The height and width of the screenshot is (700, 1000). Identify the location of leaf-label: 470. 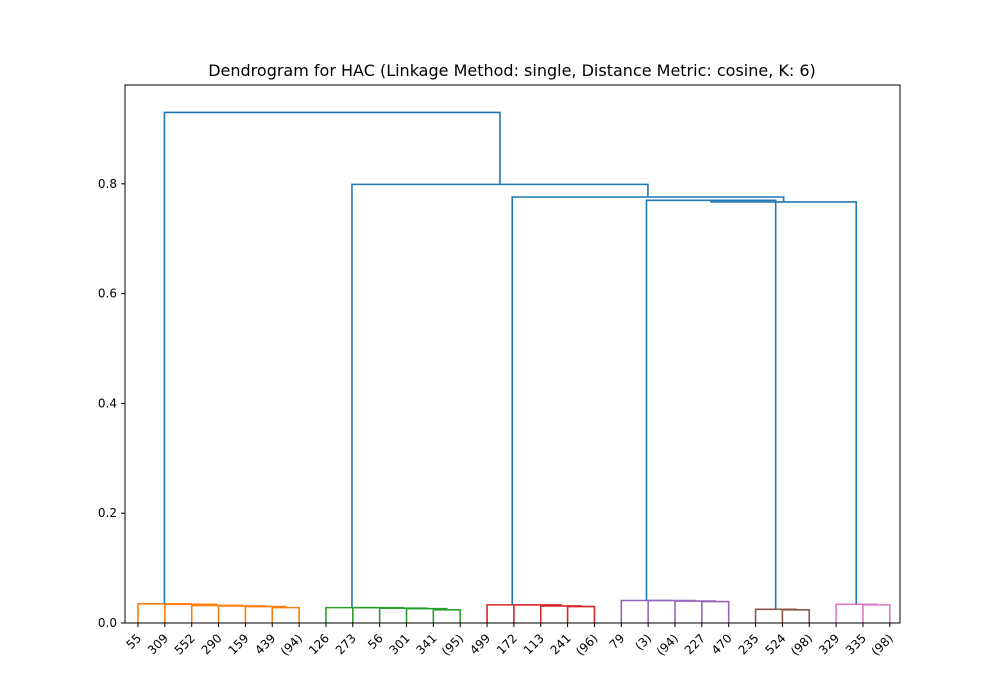
(722, 644).